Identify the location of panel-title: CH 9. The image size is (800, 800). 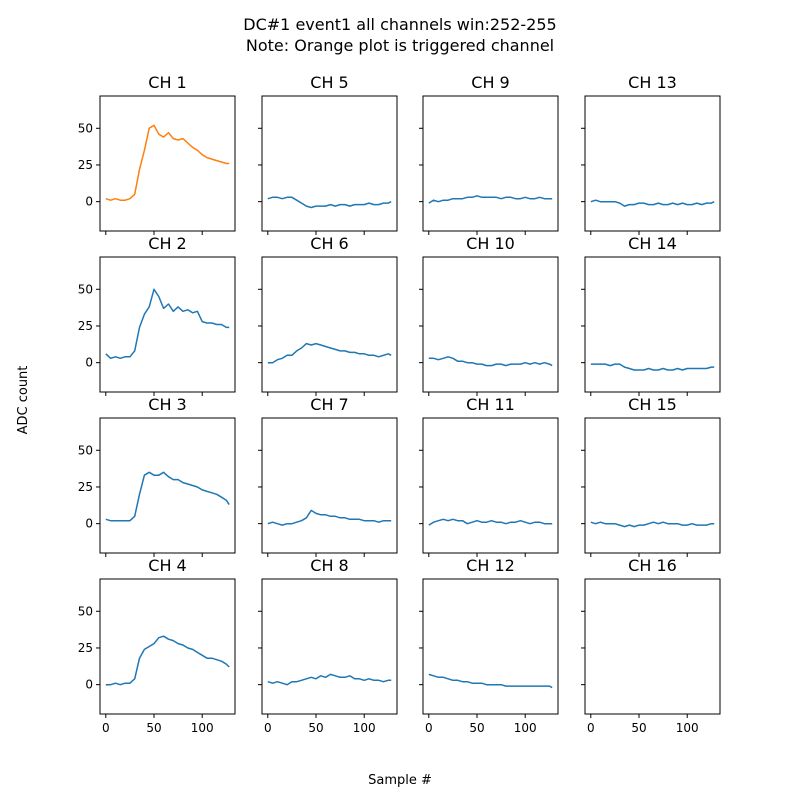
(490, 82).